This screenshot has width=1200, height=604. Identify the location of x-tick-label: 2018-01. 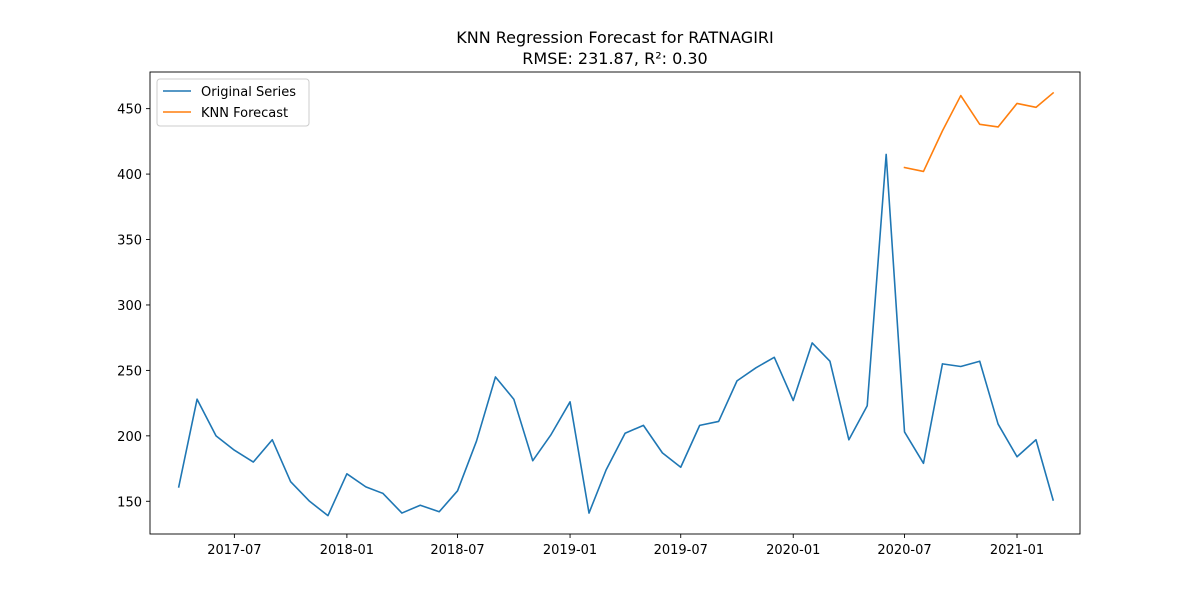
(347, 550).